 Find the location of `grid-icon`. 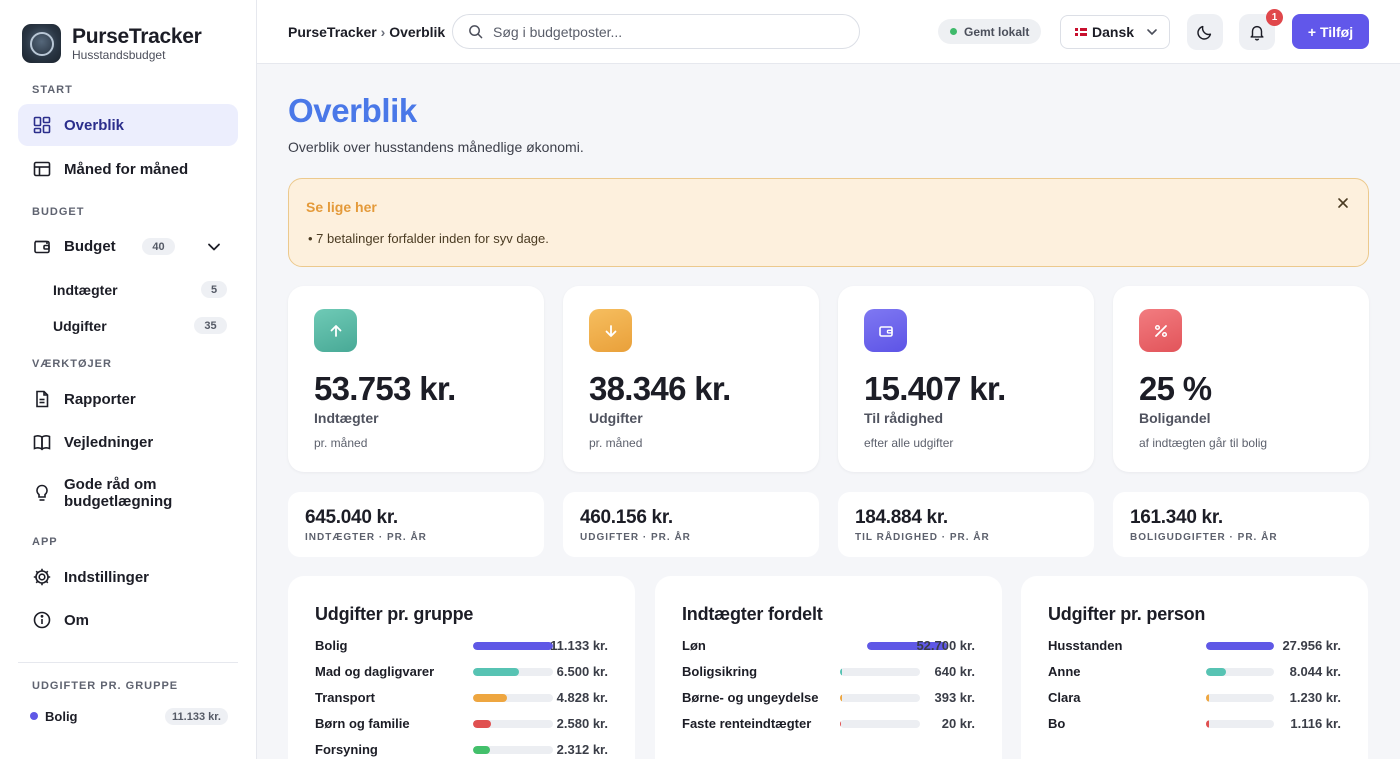

grid-icon is located at coordinates (42, 125).